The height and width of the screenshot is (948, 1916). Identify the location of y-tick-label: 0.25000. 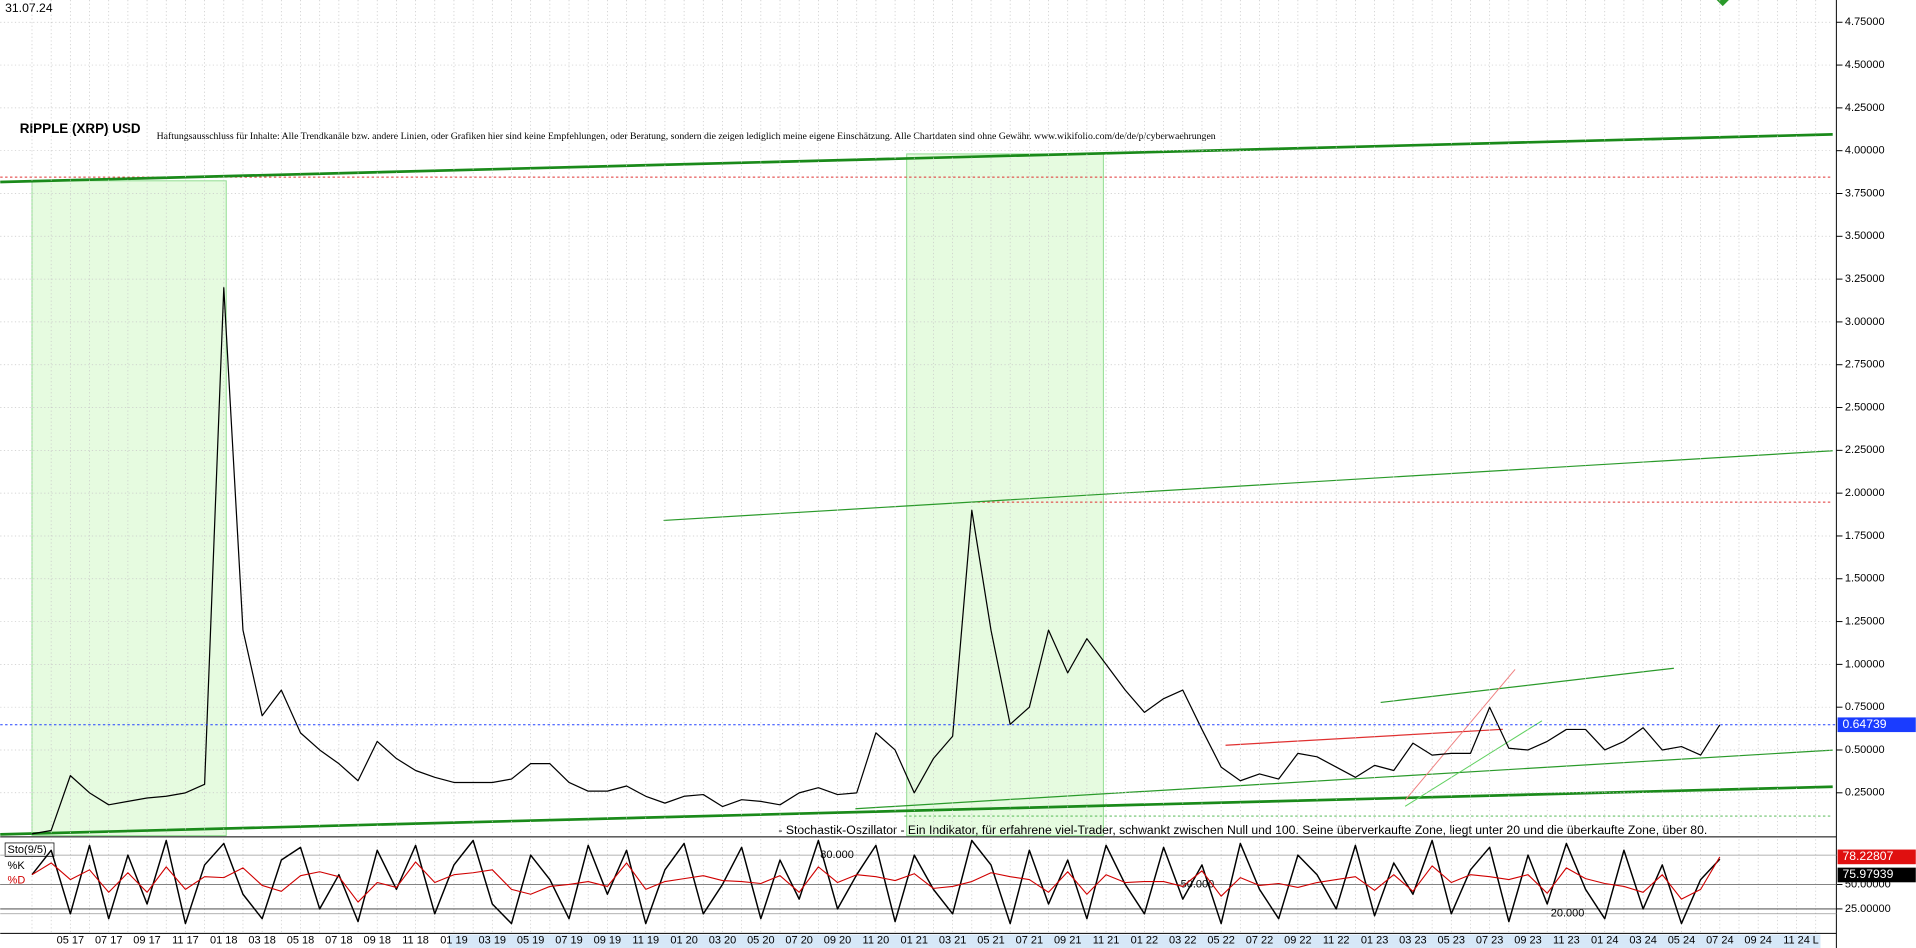
(1865, 793).